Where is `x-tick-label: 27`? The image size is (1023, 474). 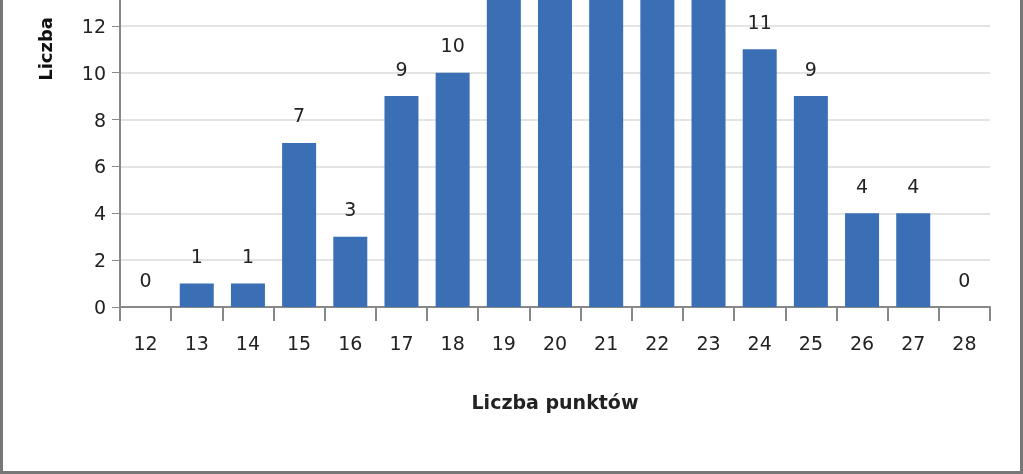
x-tick-label: 27 is located at coordinates (913, 342).